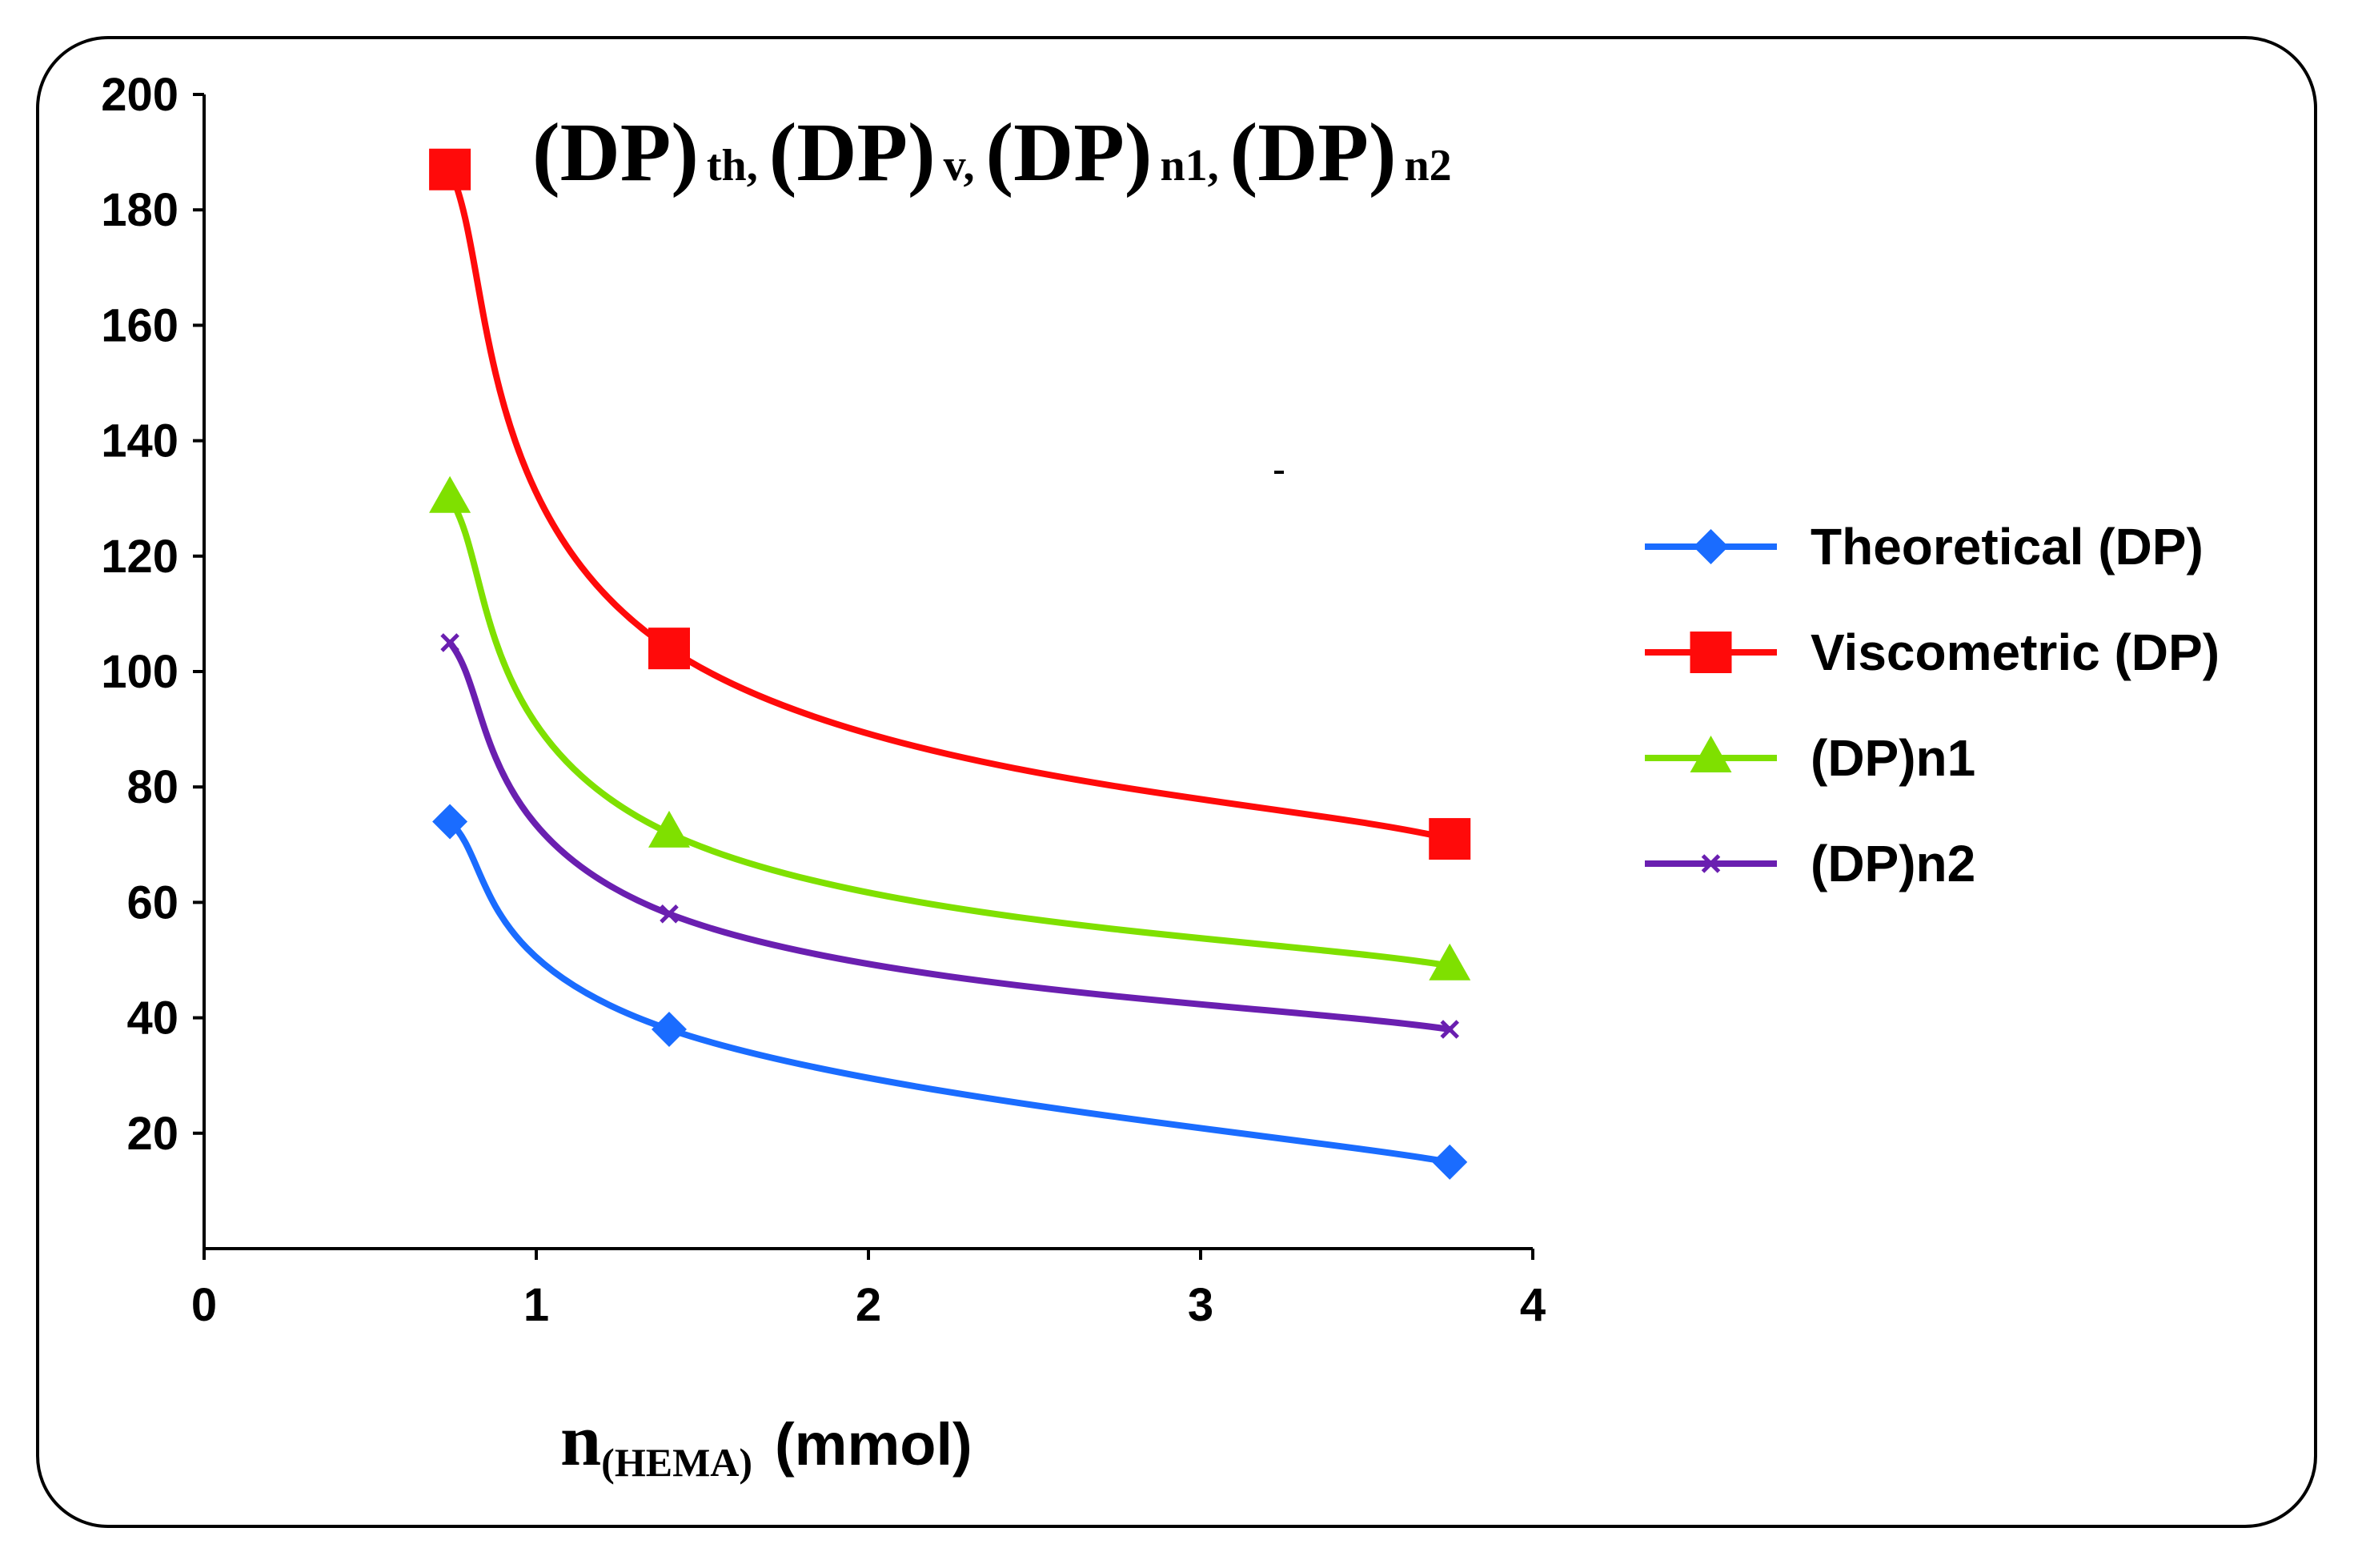  I want to click on title-part-2-sub: v,, so click(959, 165).